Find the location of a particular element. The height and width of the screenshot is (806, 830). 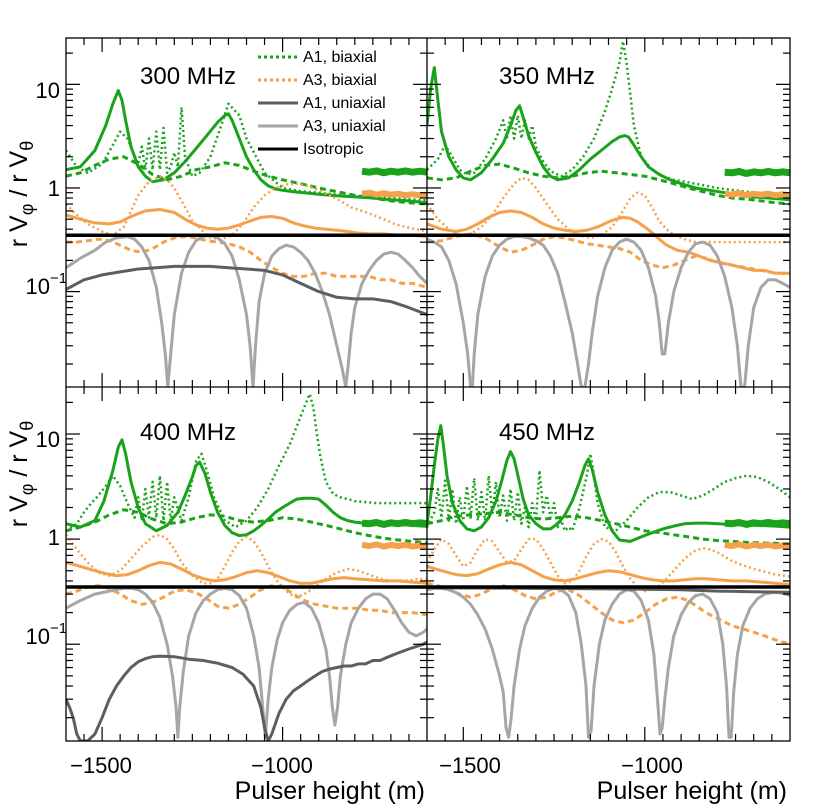

y-axis-title-top: r Vφ / r Vθ is located at coordinates (21, 194).